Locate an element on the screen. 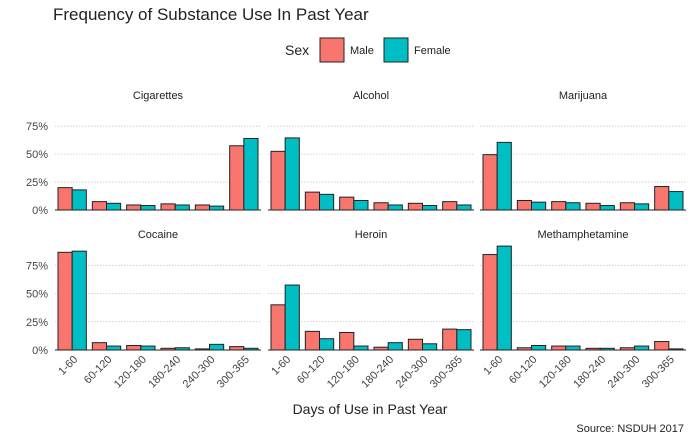  facet-title-methamphetamine: Methamphetamine is located at coordinates (582, 235).